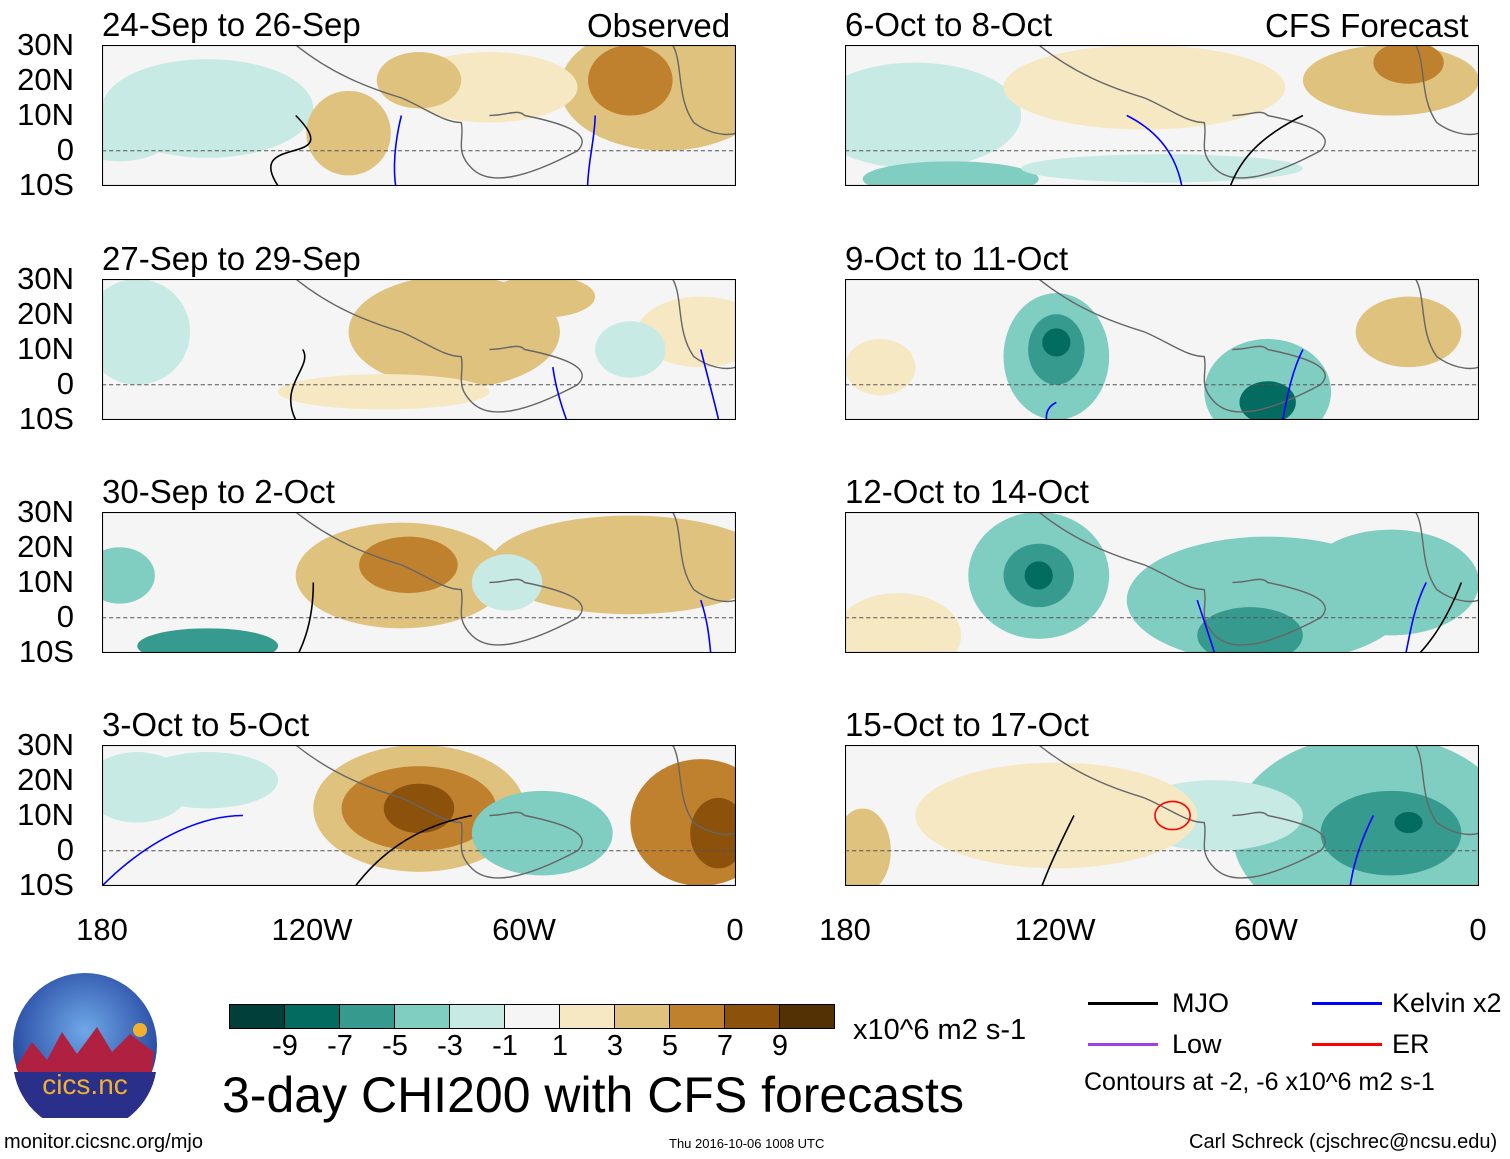 The height and width of the screenshot is (1159, 1510). Describe the element at coordinates (103, 1142) in the screenshot. I see `footer-url: monitor.cicsnc.org/mjo` at that location.